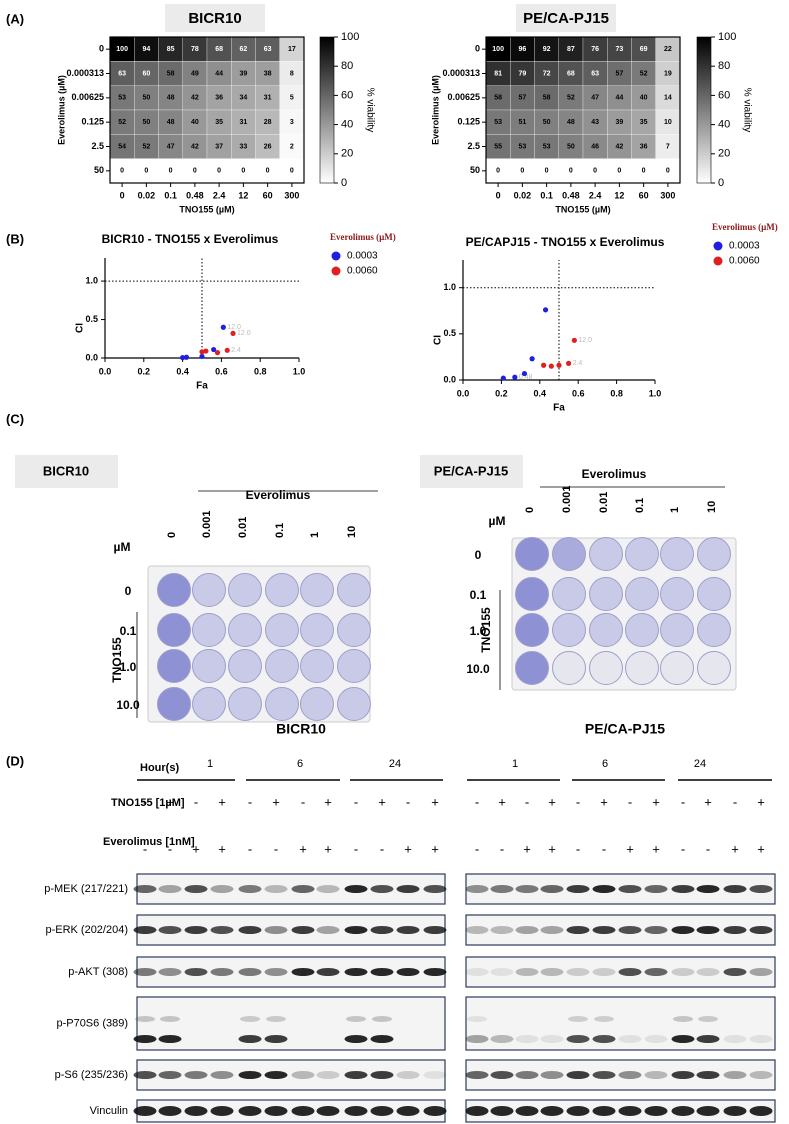  Describe the element at coordinates (486, 630) in the screenshot. I see `row-title: TNO155` at that location.